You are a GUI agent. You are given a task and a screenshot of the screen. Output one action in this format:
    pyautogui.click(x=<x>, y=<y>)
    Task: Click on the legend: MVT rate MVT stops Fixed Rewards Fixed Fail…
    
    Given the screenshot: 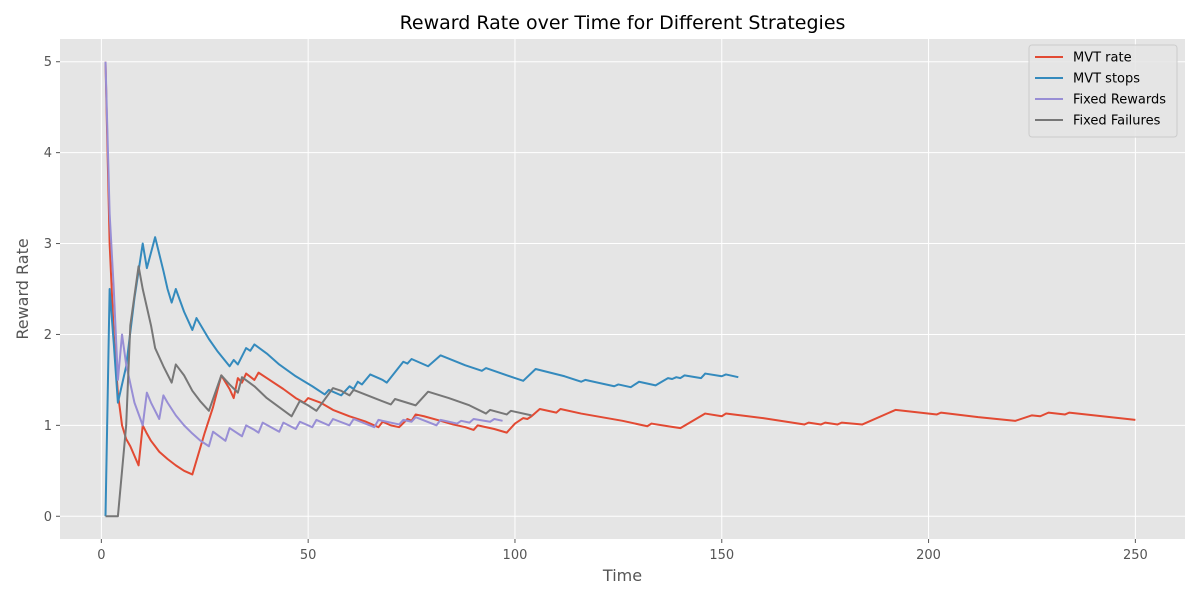 What is the action you would take?
    pyautogui.click(x=1103, y=91)
    